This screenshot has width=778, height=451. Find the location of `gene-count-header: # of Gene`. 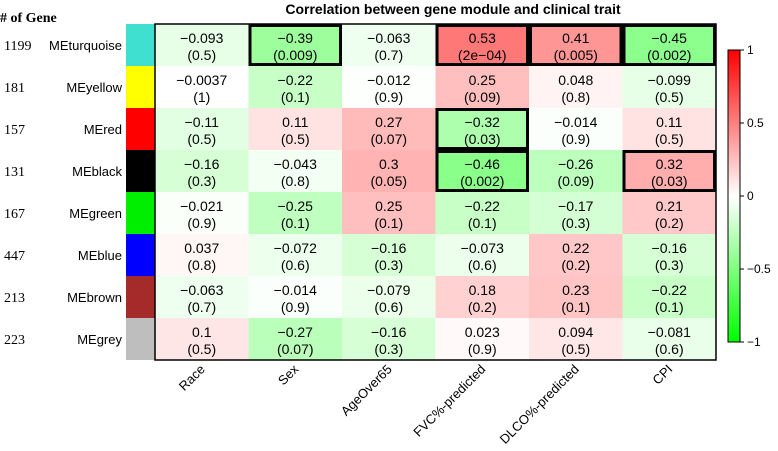

gene-count-header: # of Gene is located at coordinates (28, 18).